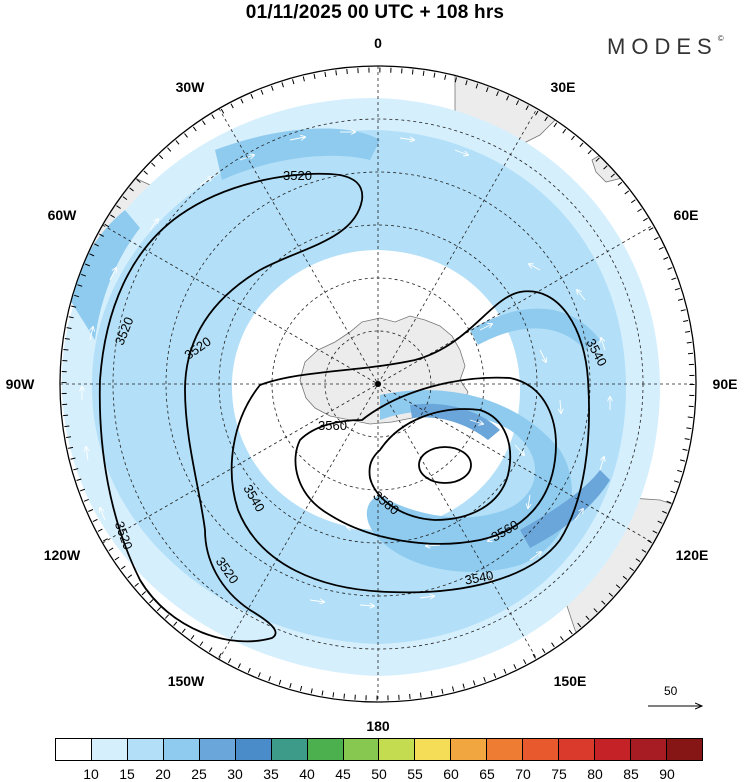  I want to click on latitude-circle, so click(378, 384).